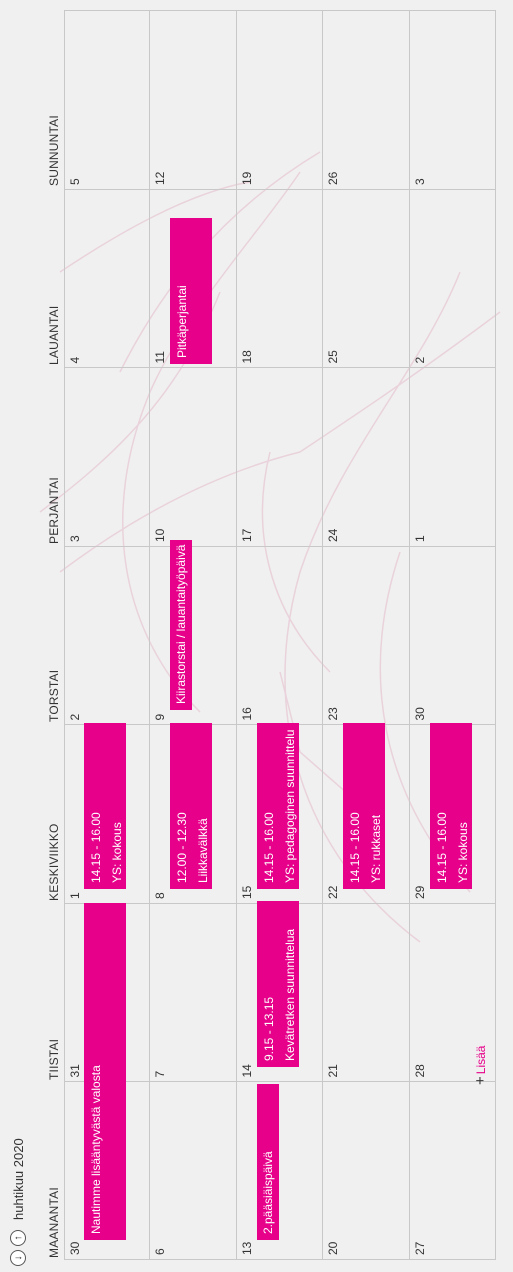 This screenshot has width=513, height=1272. Describe the element at coordinates (366, 278) in the screenshot. I see `day-cell: 25` at that location.